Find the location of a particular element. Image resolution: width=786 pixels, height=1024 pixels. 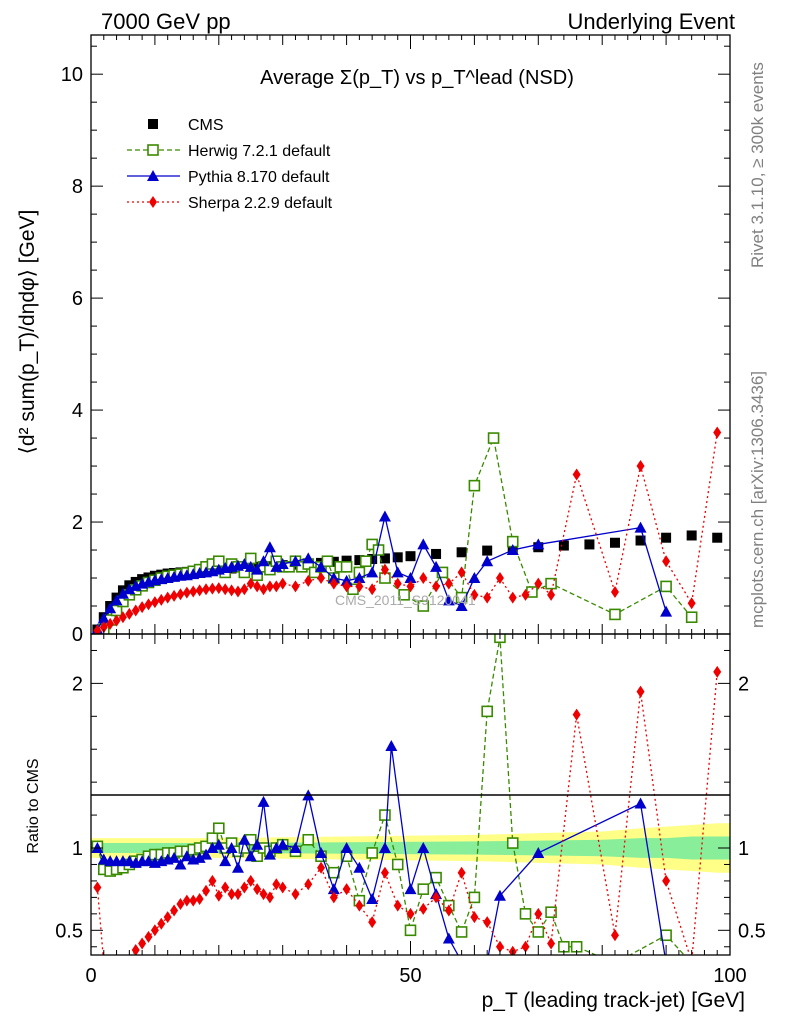

x-tick-label: 50 is located at coordinates (410, 976).